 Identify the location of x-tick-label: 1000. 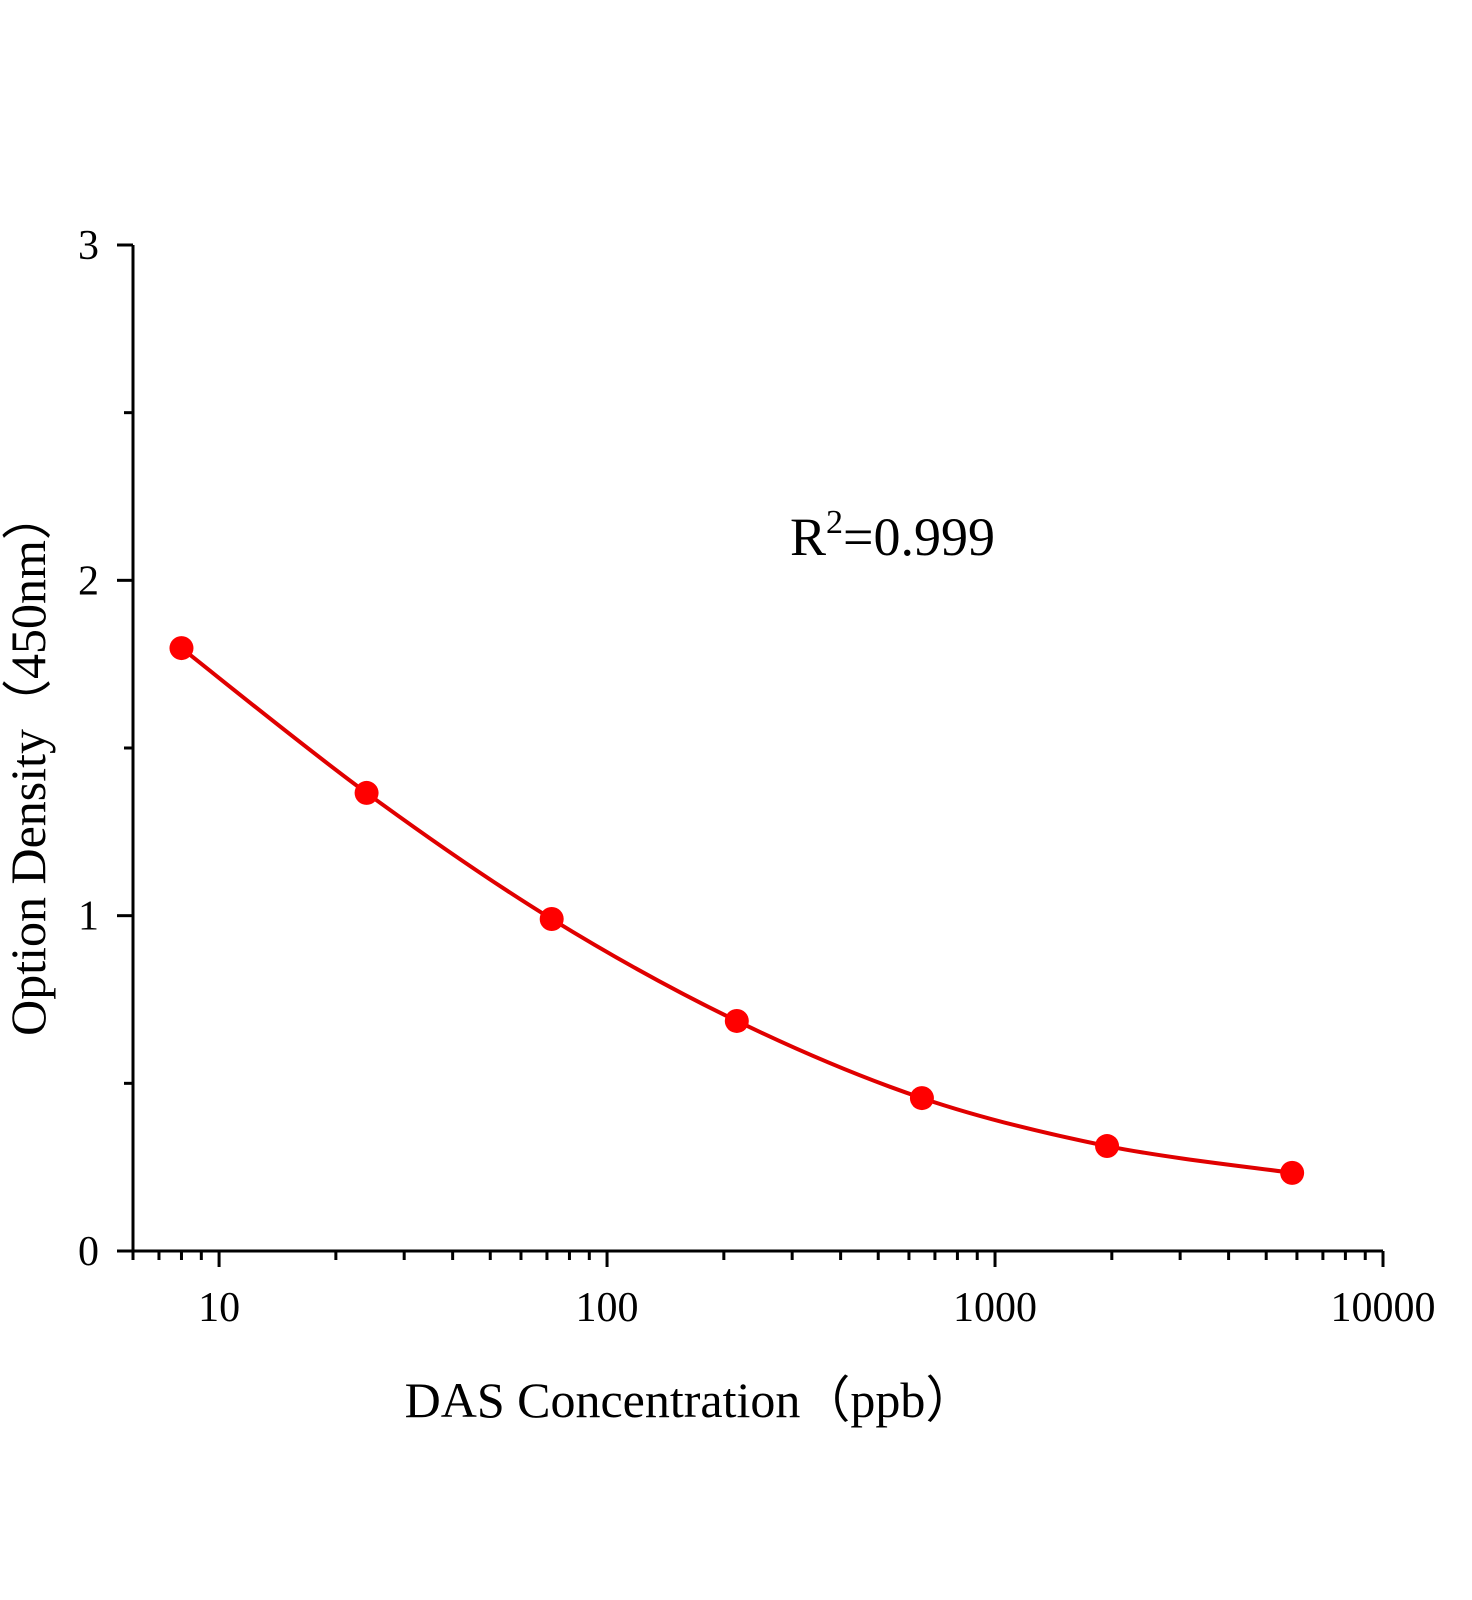
(995, 1308).